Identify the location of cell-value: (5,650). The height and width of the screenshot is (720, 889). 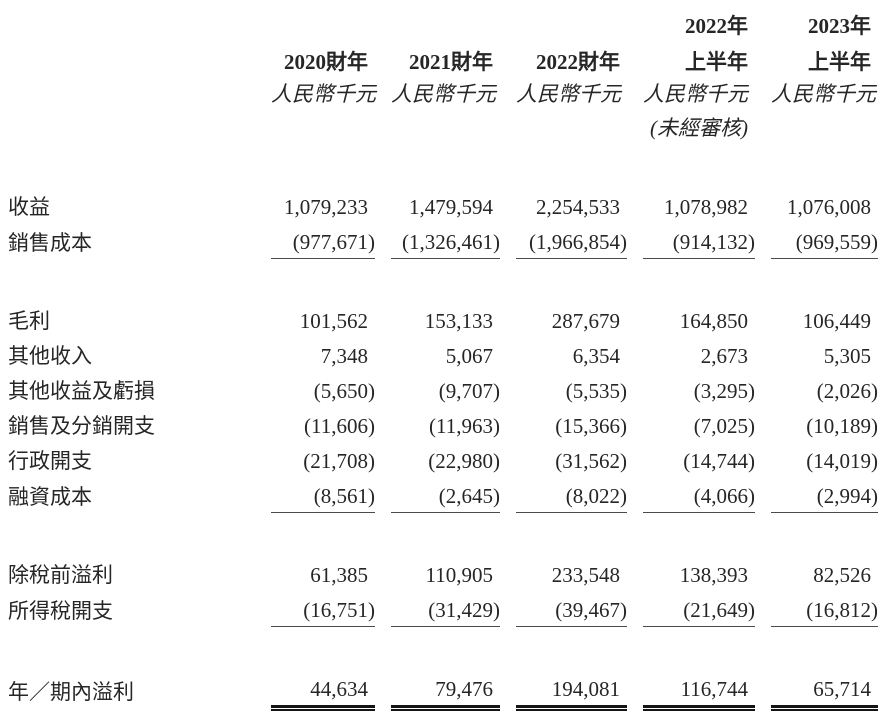
(315, 389).